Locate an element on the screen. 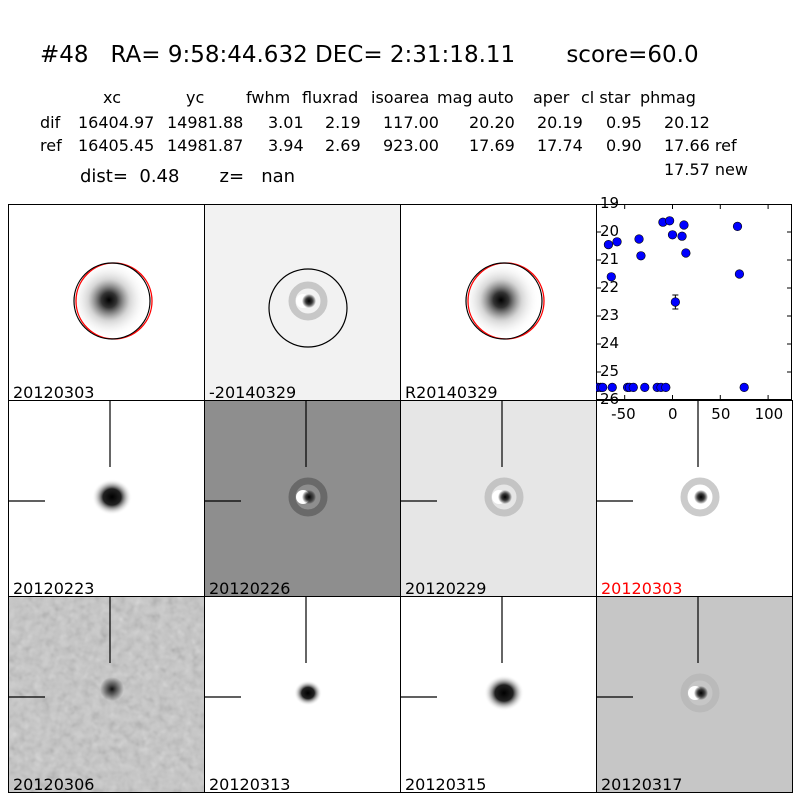  column-header: cl star is located at coordinates (606, 97).